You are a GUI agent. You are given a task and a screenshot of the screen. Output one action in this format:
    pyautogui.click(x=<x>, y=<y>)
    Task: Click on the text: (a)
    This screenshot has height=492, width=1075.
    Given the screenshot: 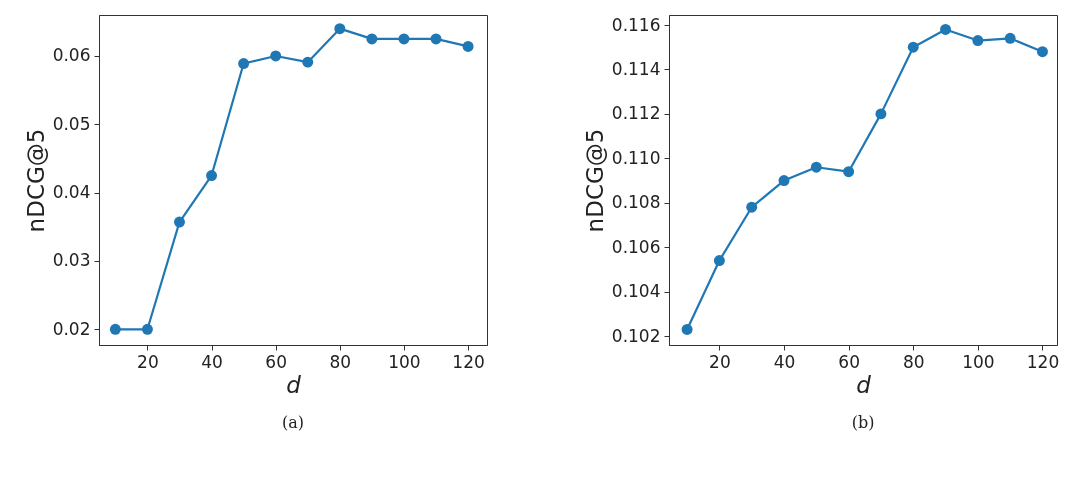 What is the action you would take?
    pyautogui.click(x=293, y=422)
    